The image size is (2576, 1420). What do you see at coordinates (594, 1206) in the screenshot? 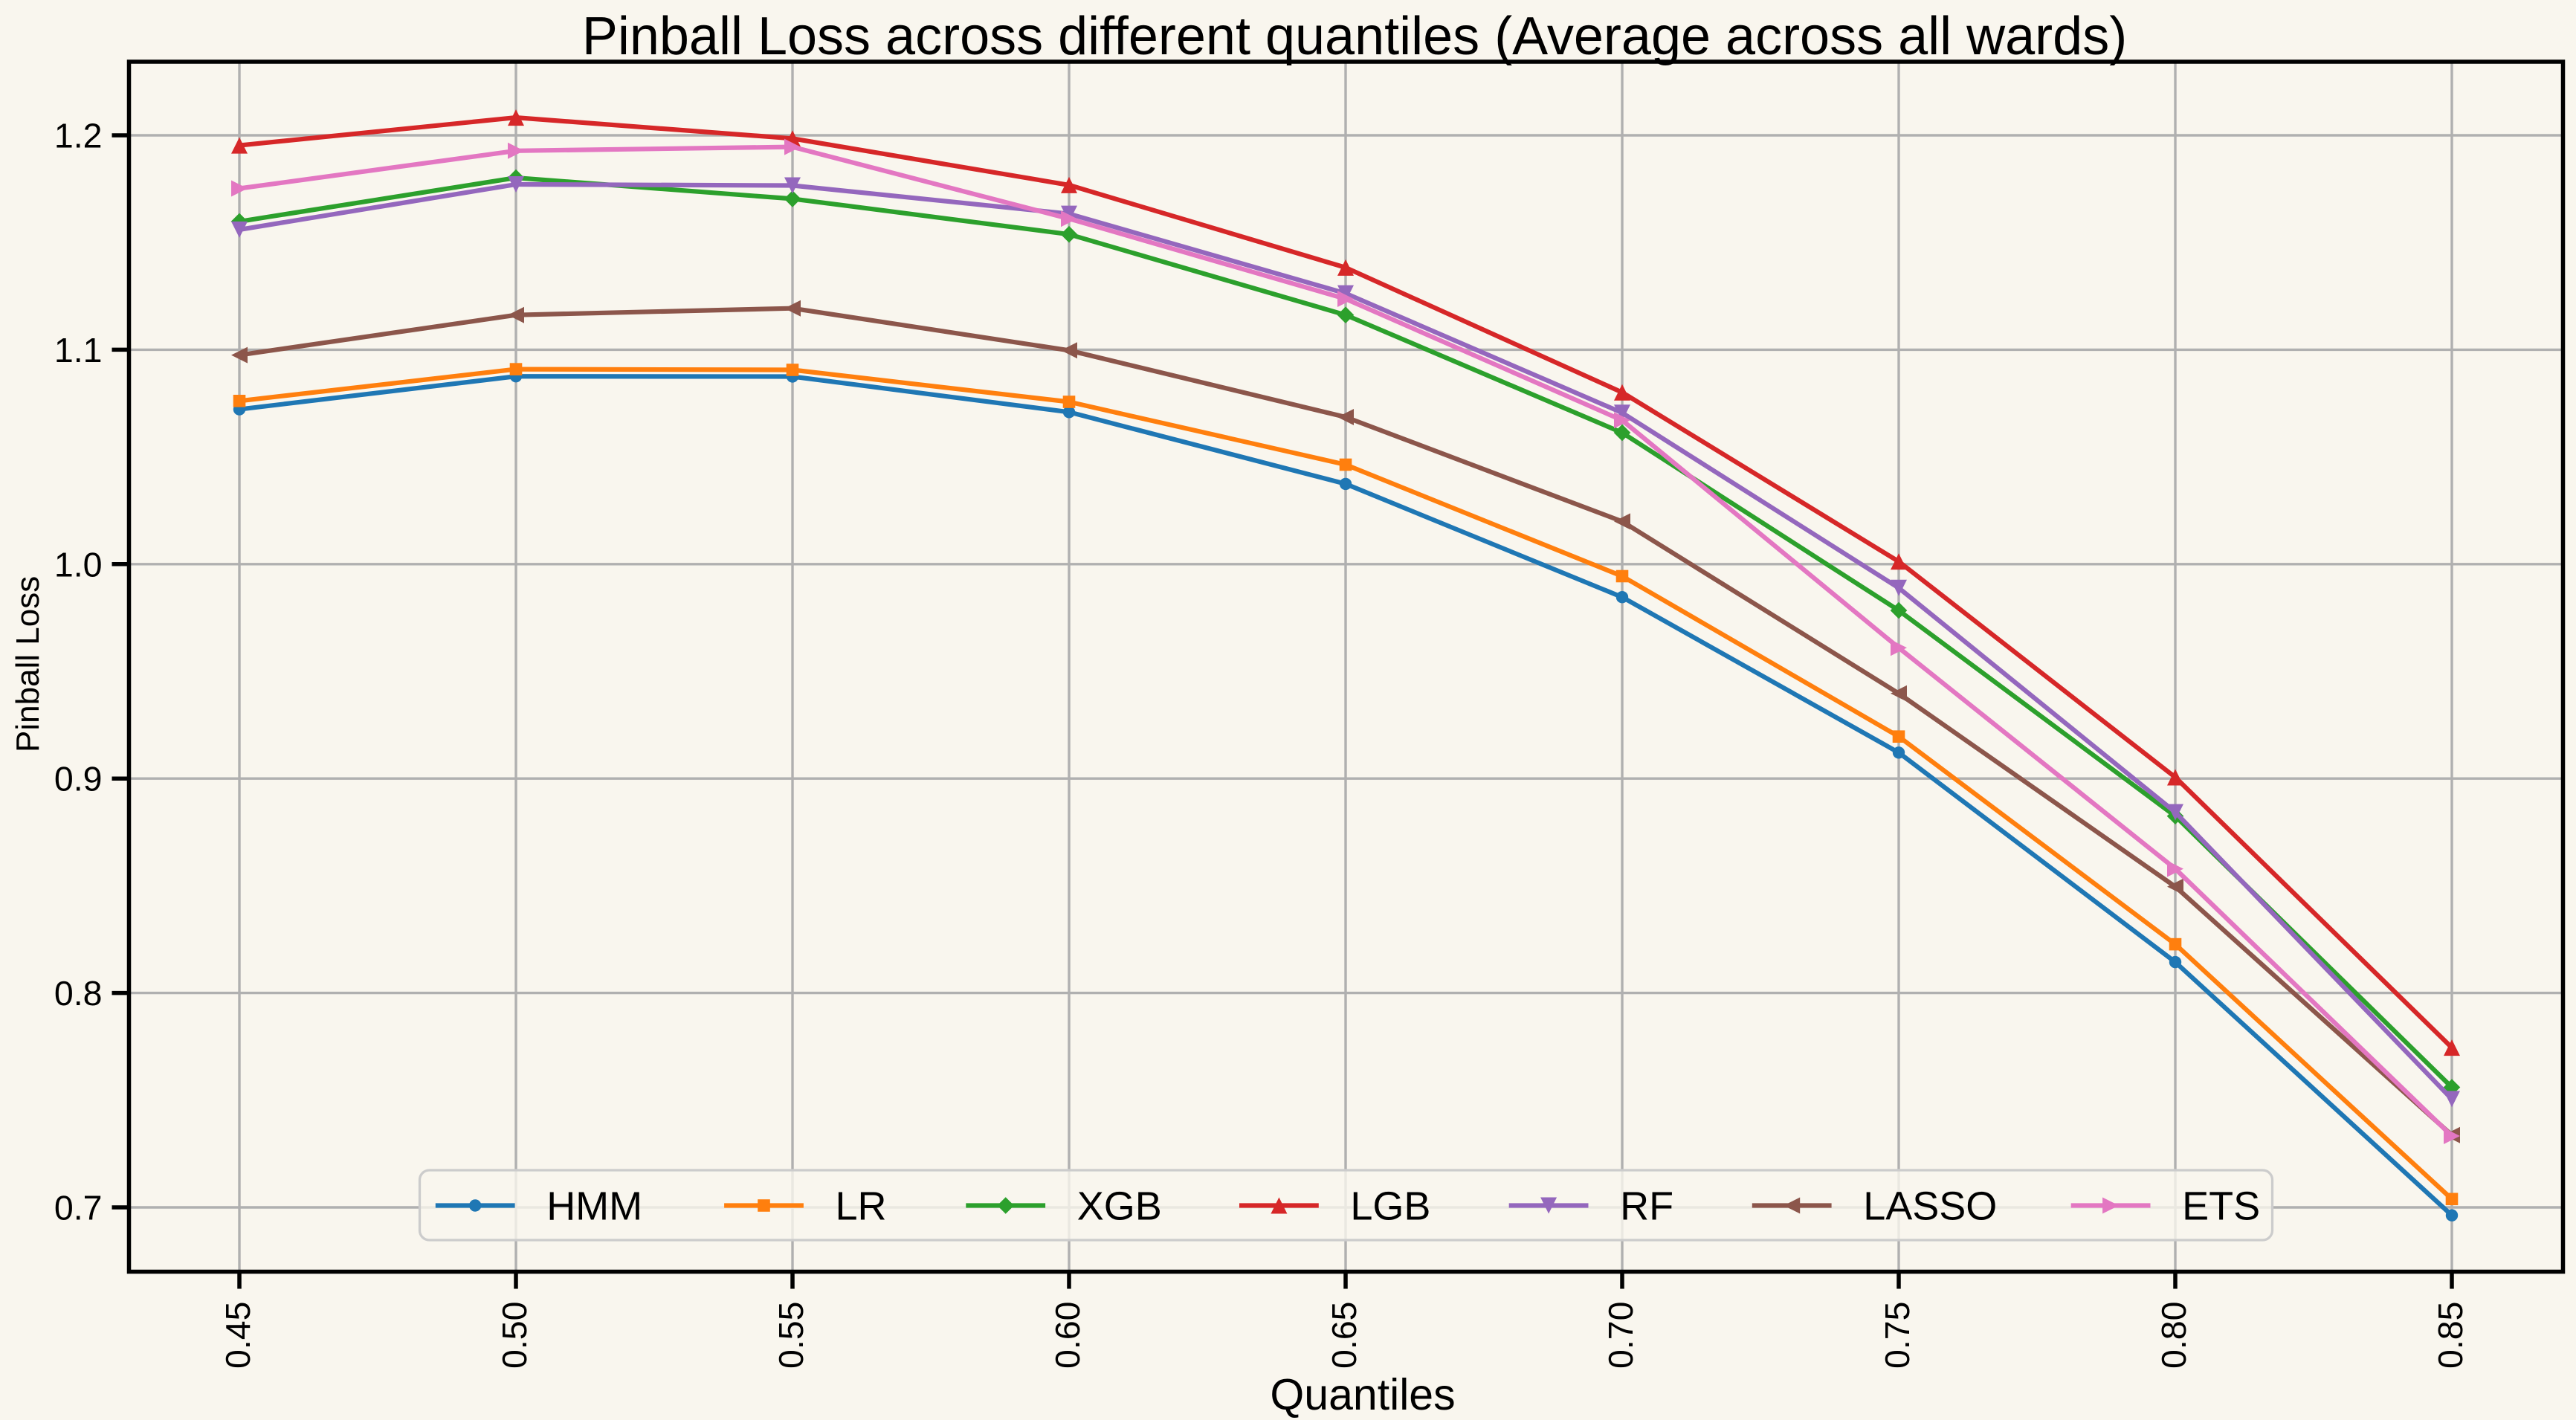
I see `svg-text: HMM` at bounding box center [594, 1206].